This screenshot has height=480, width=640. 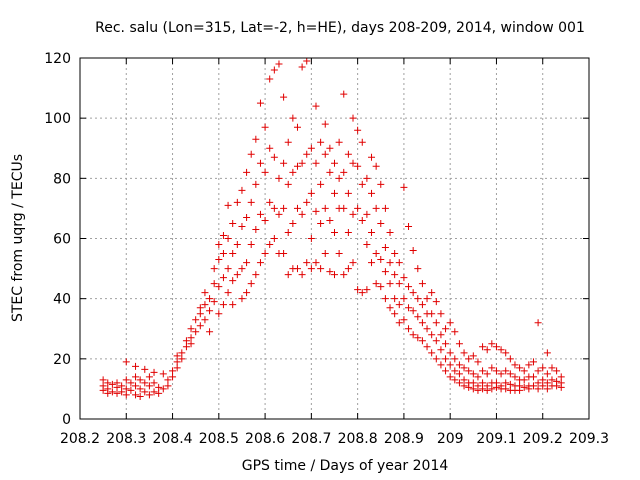 What do you see at coordinates (62, 179) in the screenshot?
I see `y-tick-label: 80` at bounding box center [62, 179].